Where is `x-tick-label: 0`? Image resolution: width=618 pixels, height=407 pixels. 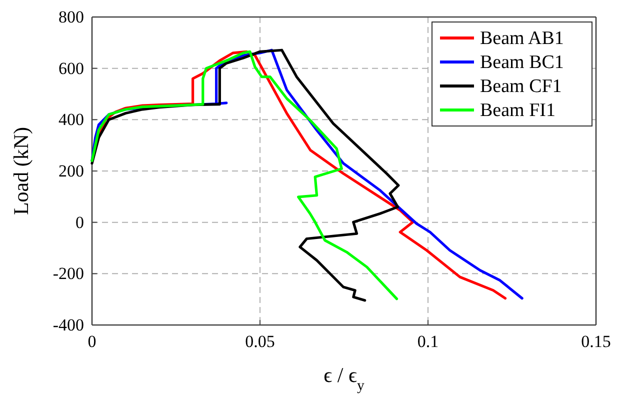 x-tick-label: 0 is located at coordinates (92, 342).